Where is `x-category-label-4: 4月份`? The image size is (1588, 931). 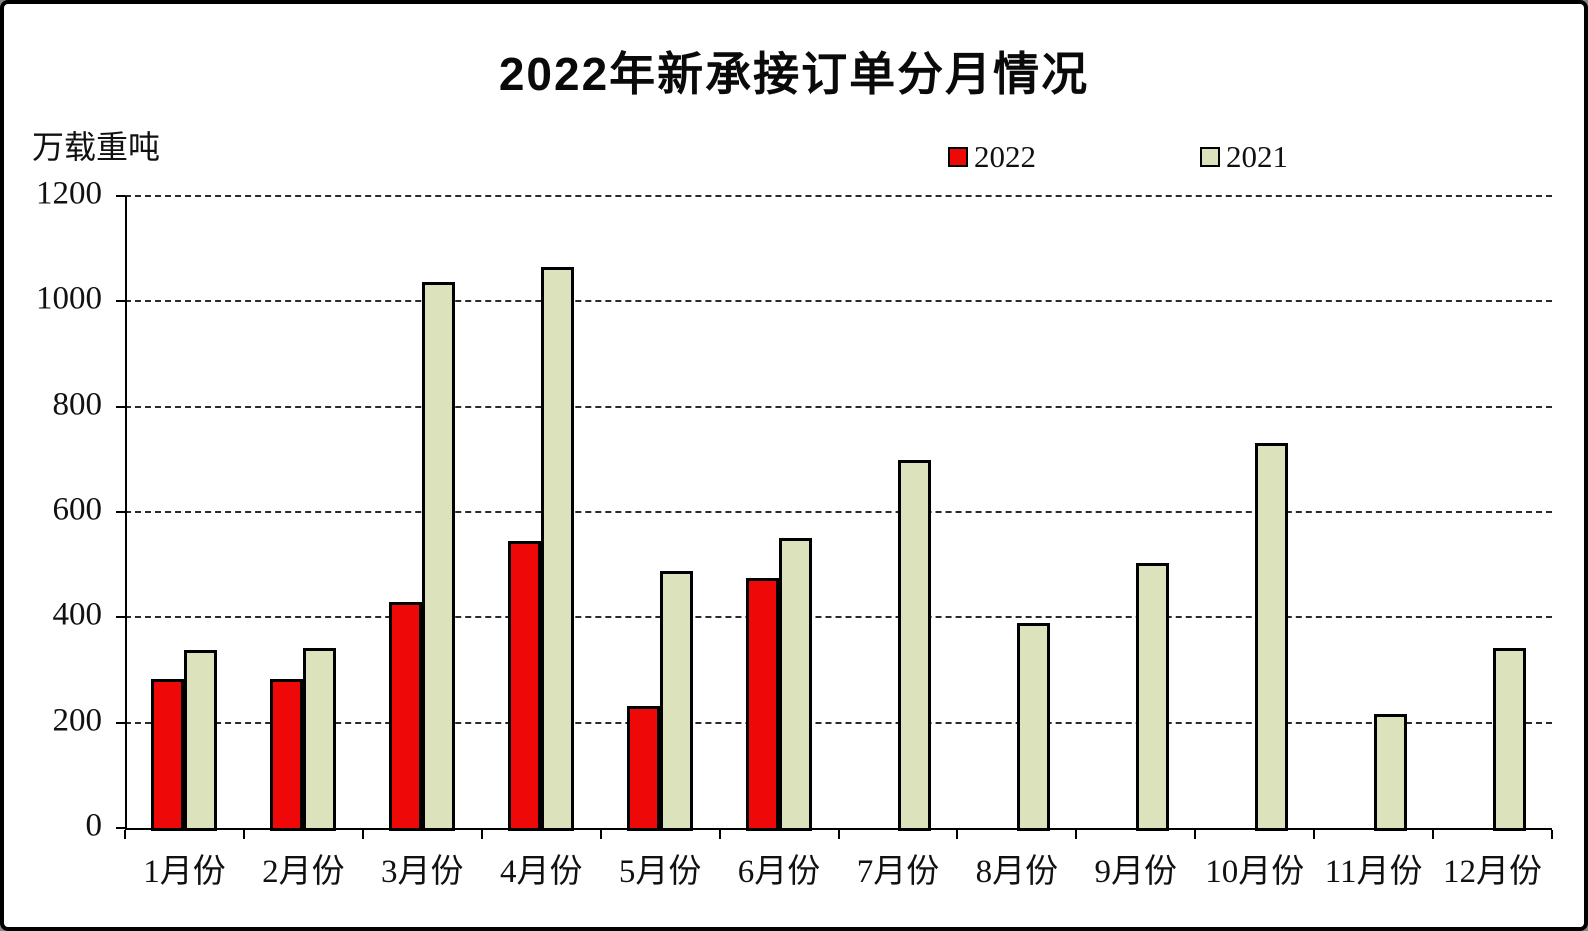
x-category-label-4: 4月份 is located at coordinates (541, 872).